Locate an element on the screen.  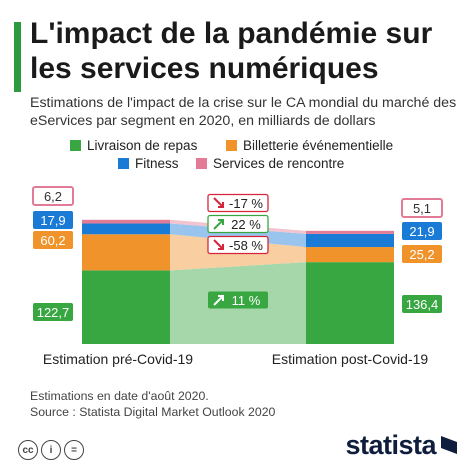
category-label: Estimation pré-Covid-19 is located at coordinates (118, 359).